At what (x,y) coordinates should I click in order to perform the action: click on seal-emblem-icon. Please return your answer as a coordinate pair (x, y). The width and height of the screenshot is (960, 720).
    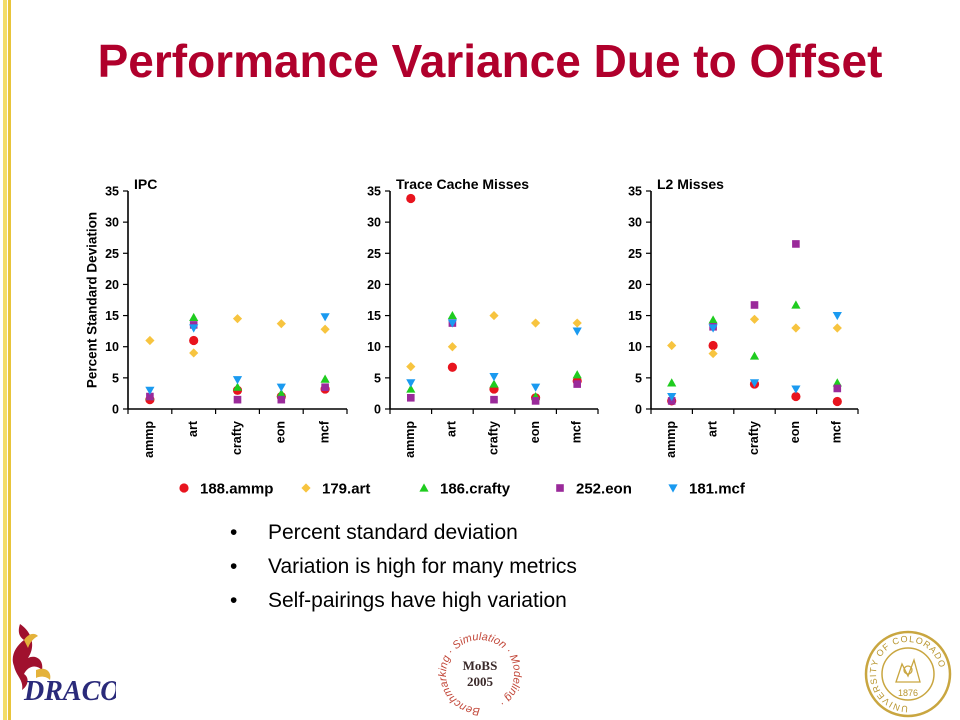
    Looking at the image, I should click on (908, 670).